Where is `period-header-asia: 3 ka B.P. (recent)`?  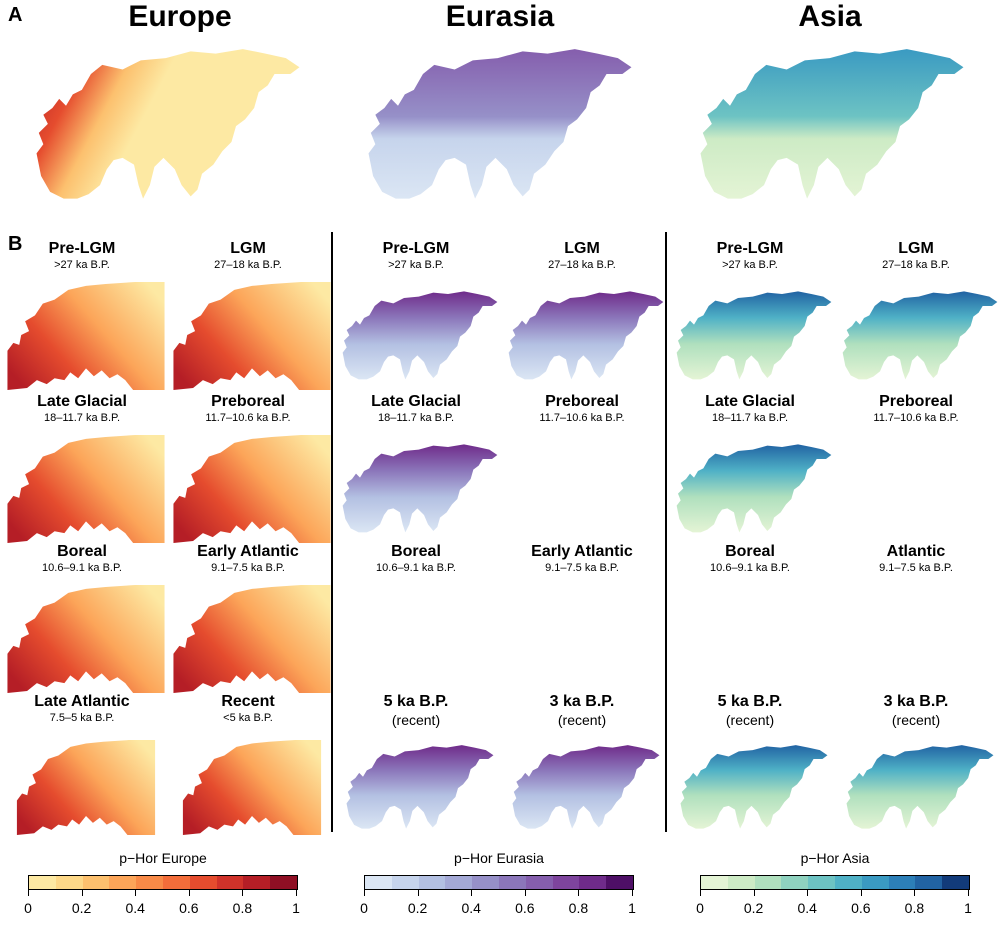
period-header-asia: 3 ka B.P. (recent) is located at coordinates (916, 711).